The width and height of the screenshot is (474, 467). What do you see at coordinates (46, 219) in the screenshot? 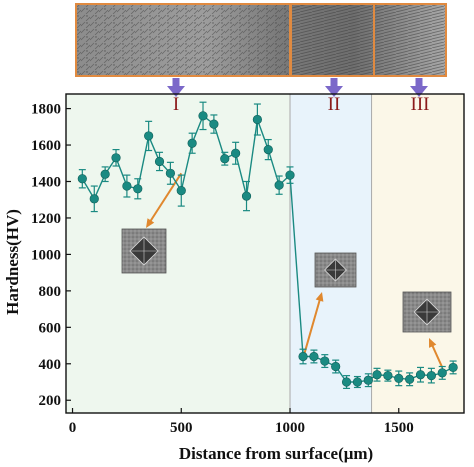
I see `y-tick-label-1200: 1200` at bounding box center [46, 219].